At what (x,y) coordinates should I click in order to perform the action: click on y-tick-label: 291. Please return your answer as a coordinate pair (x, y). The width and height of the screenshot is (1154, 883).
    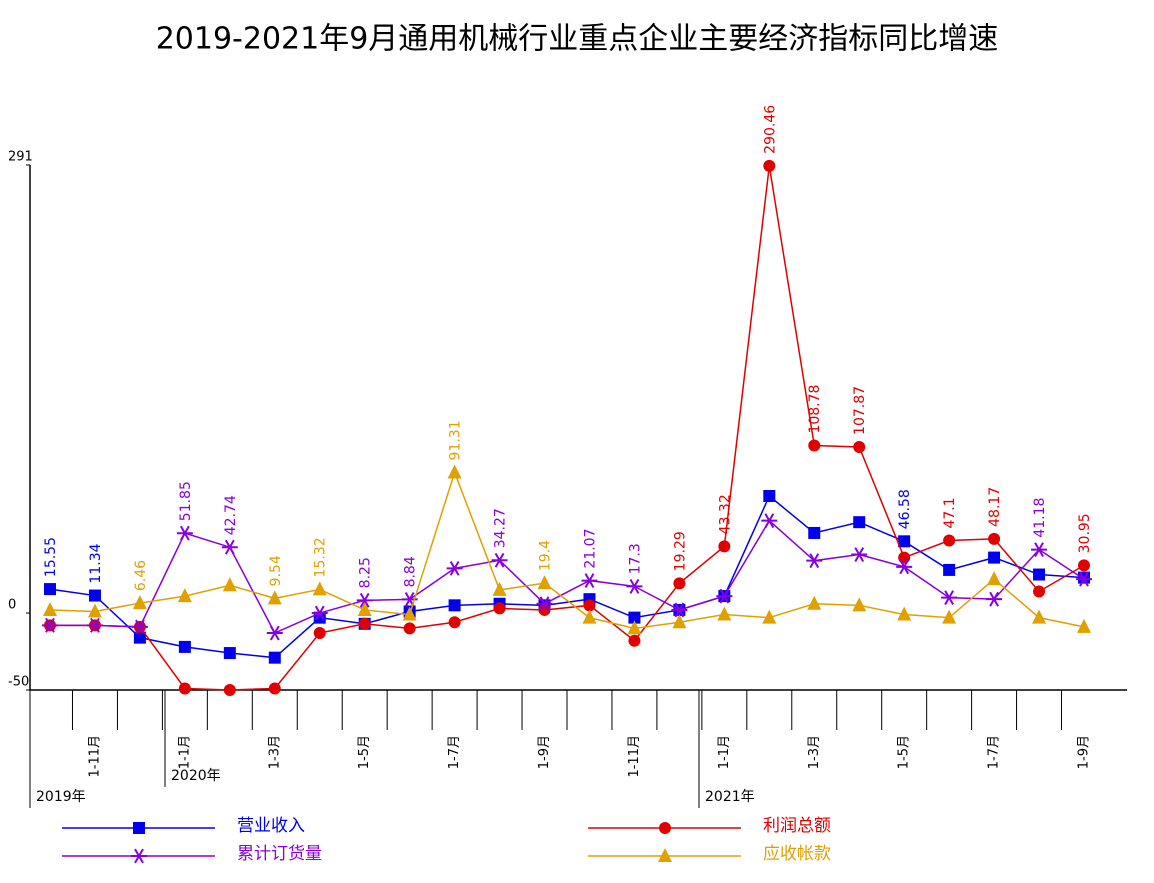
    Looking at the image, I should click on (20, 157).